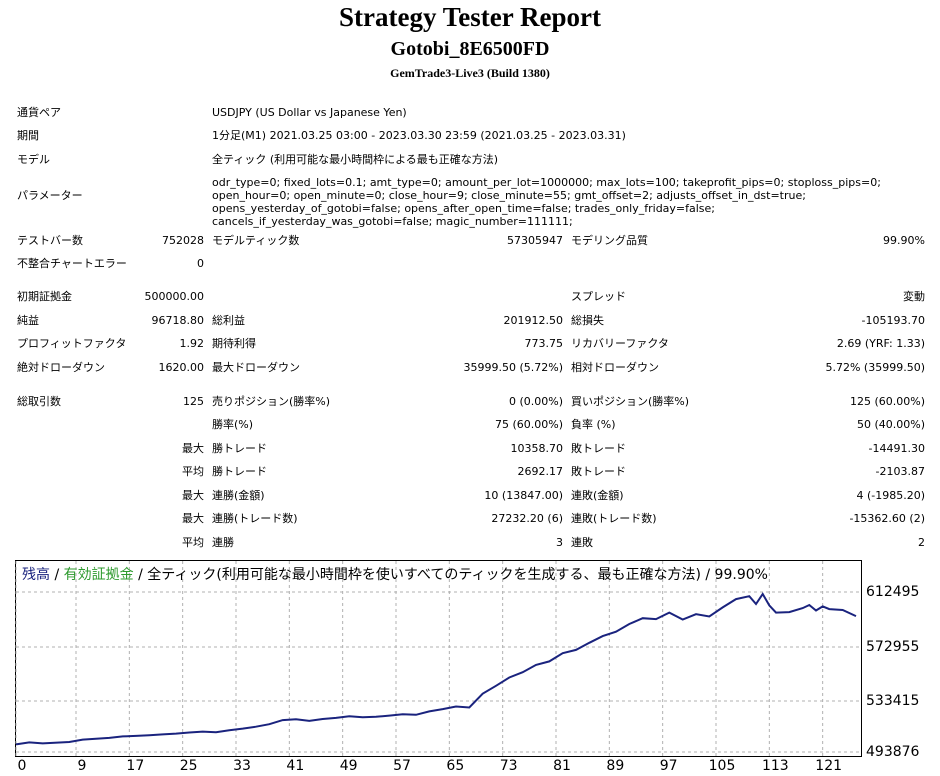 This screenshot has height=776, width=940. What do you see at coordinates (193, 401) in the screenshot?
I see `trades-value: 125` at bounding box center [193, 401].